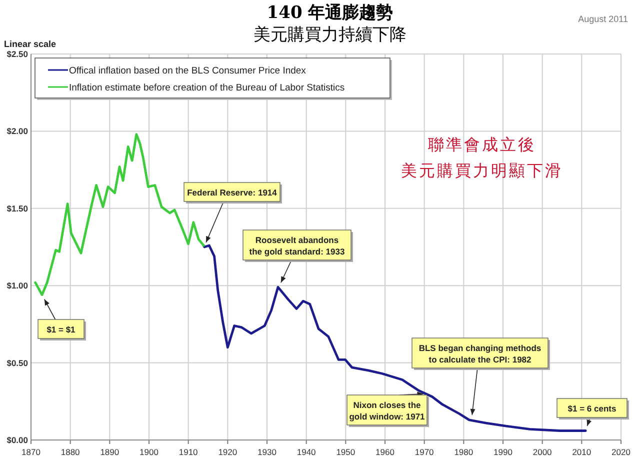  What do you see at coordinates (480, 353) in the screenshot?
I see `annotation: BLS began changing methods to calculate the CPI: 1982` at bounding box center [480, 353].